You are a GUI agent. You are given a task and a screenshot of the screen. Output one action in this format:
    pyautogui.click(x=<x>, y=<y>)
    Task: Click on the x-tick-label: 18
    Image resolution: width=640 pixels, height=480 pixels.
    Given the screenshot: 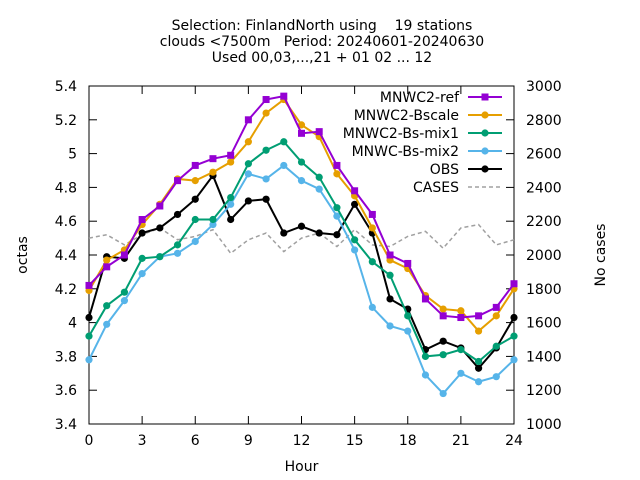 What is the action you would take?
    pyautogui.click(x=408, y=441)
    